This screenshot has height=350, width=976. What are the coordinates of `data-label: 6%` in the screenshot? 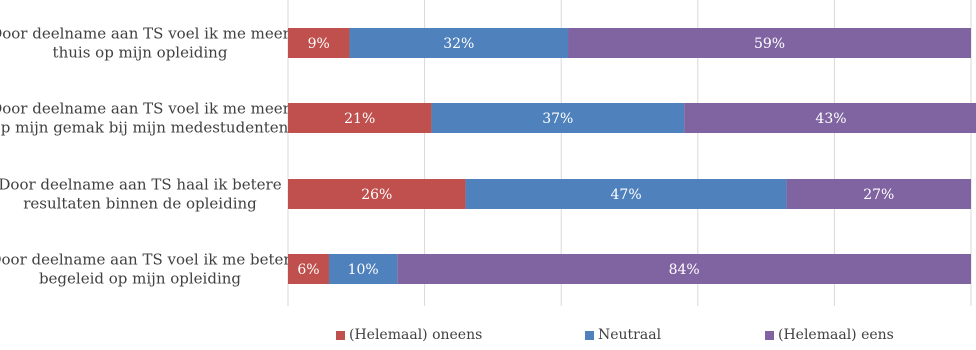 It's located at (308, 270).